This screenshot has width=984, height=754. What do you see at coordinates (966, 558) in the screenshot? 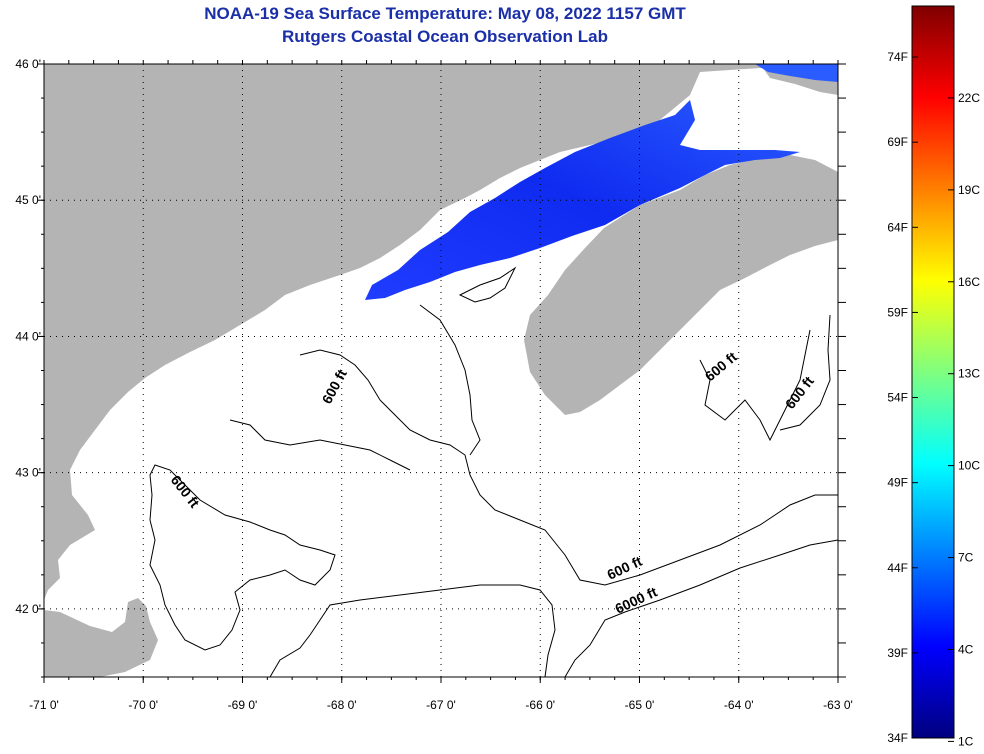
I see `colorbar-c-label: 7C` at bounding box center [966, 558].